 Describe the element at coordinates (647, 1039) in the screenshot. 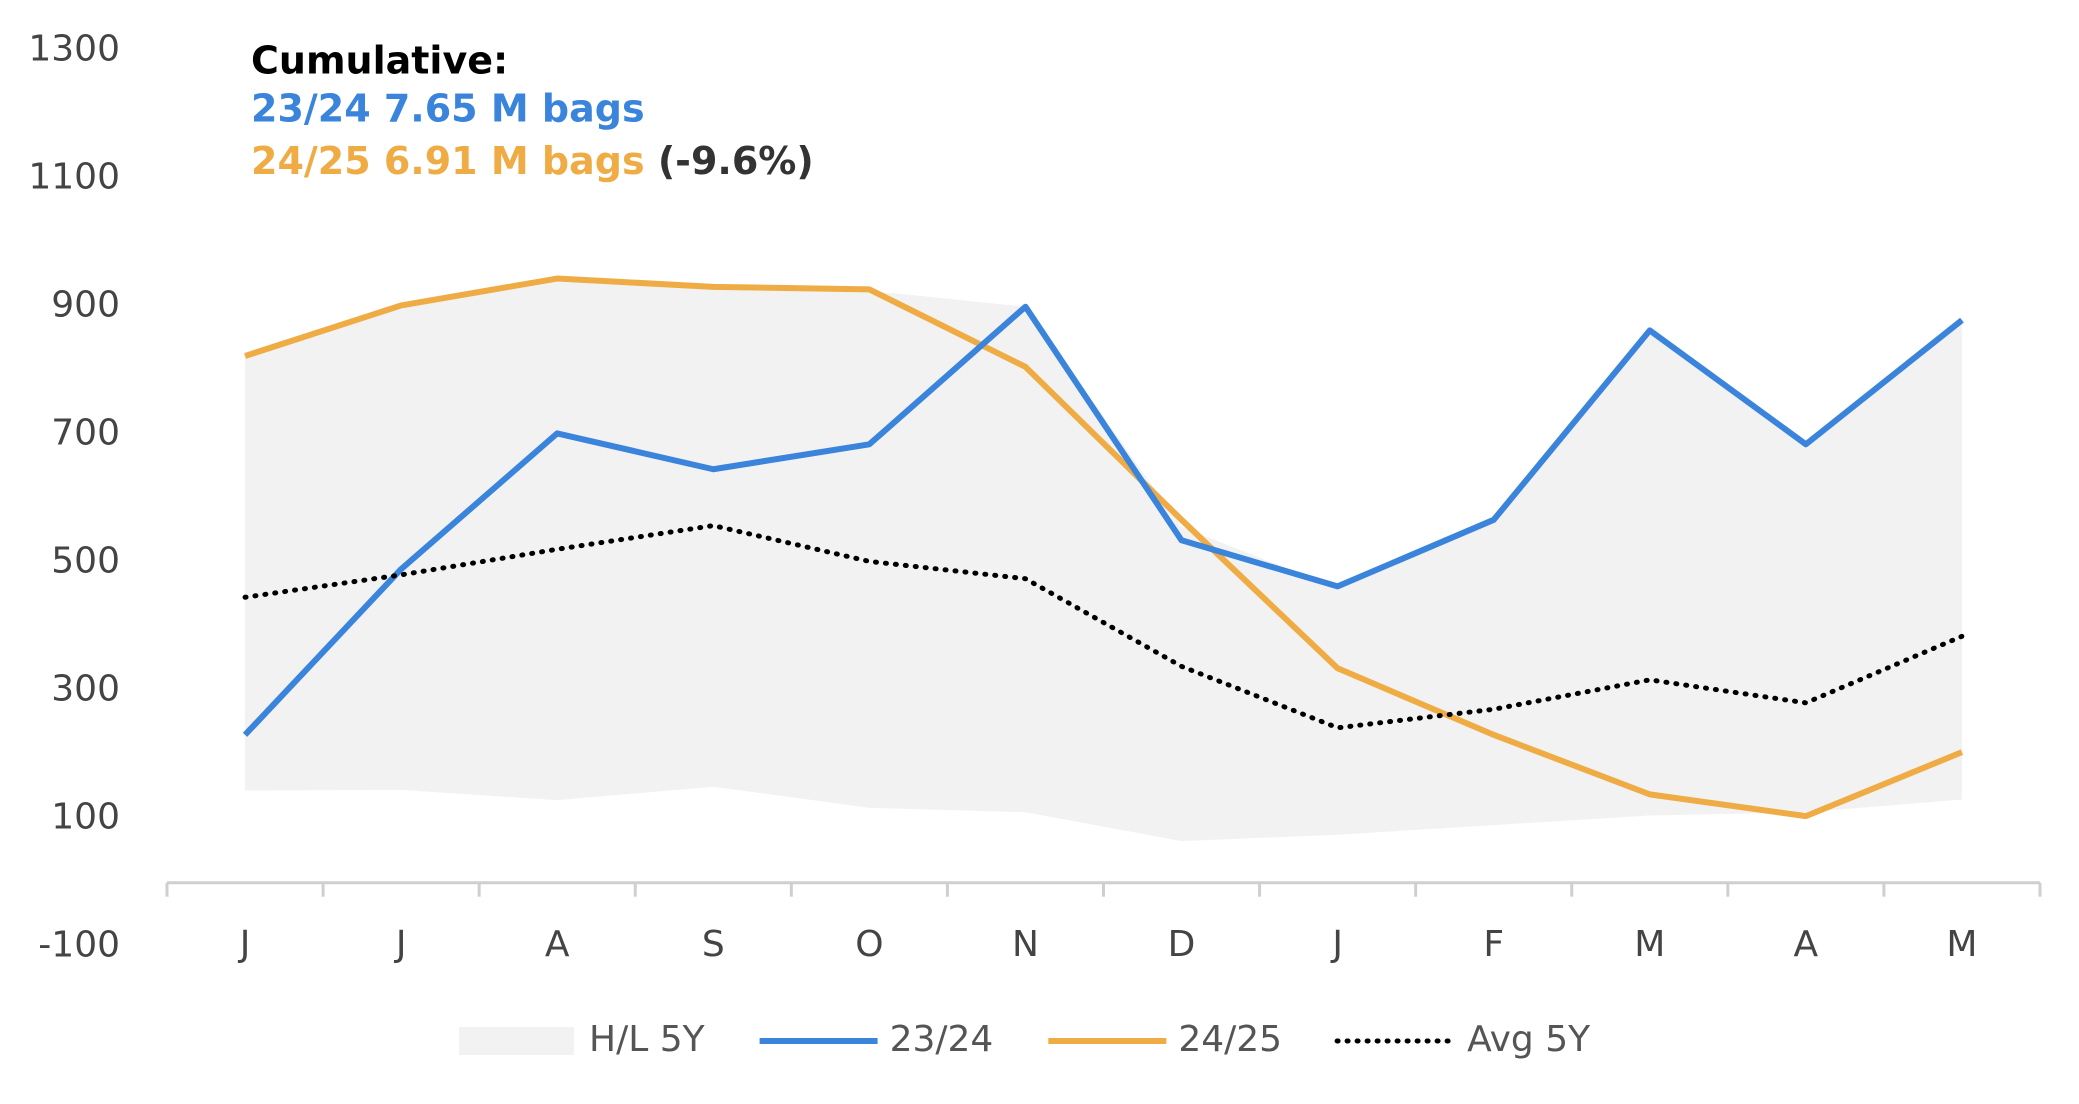

I see `legend-label: H/L 5Y` at that location.